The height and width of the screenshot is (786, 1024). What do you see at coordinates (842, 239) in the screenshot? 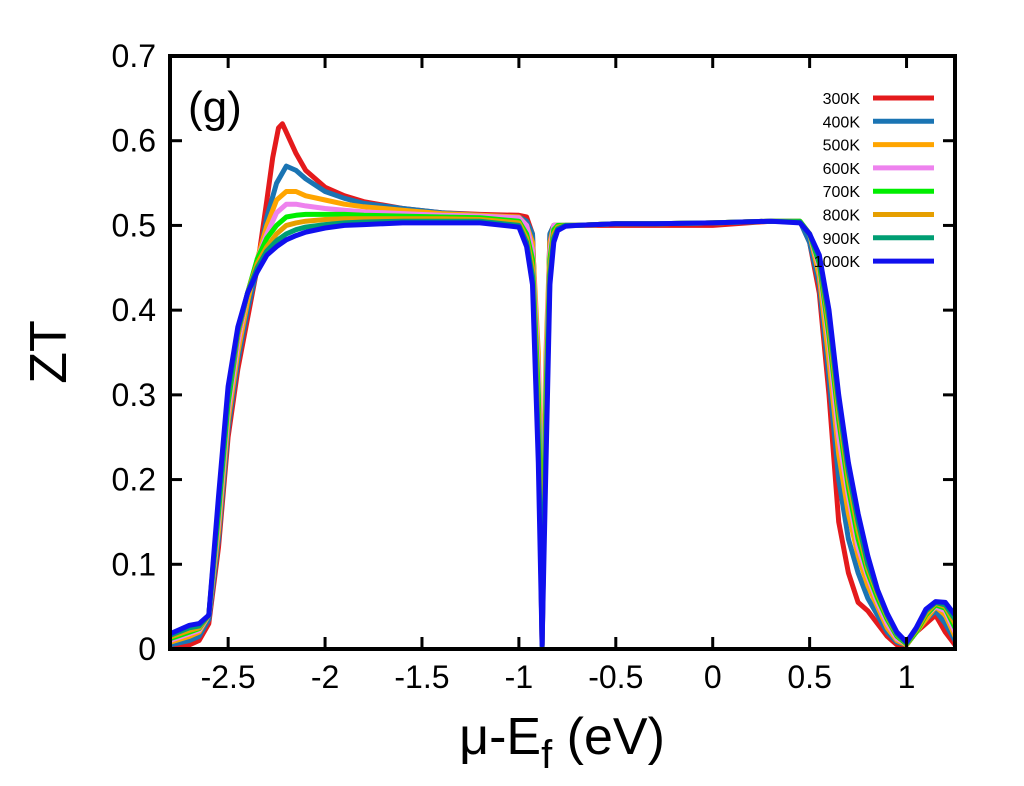
I see `legend-label-900K: 900K` at bounding box center [842, 239].